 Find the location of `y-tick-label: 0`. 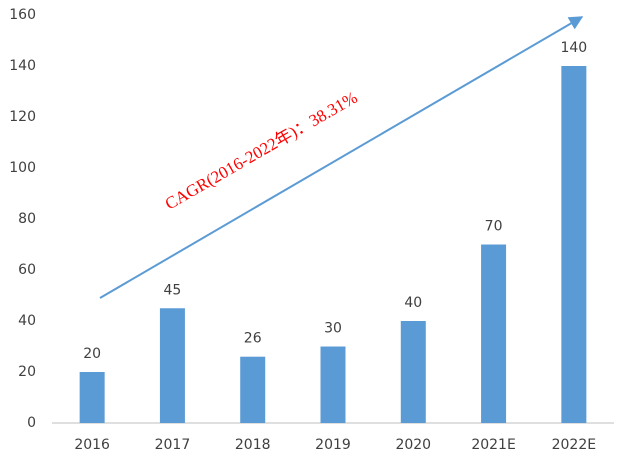

y-tick-label: 0 is located at coordinates (31, 423).